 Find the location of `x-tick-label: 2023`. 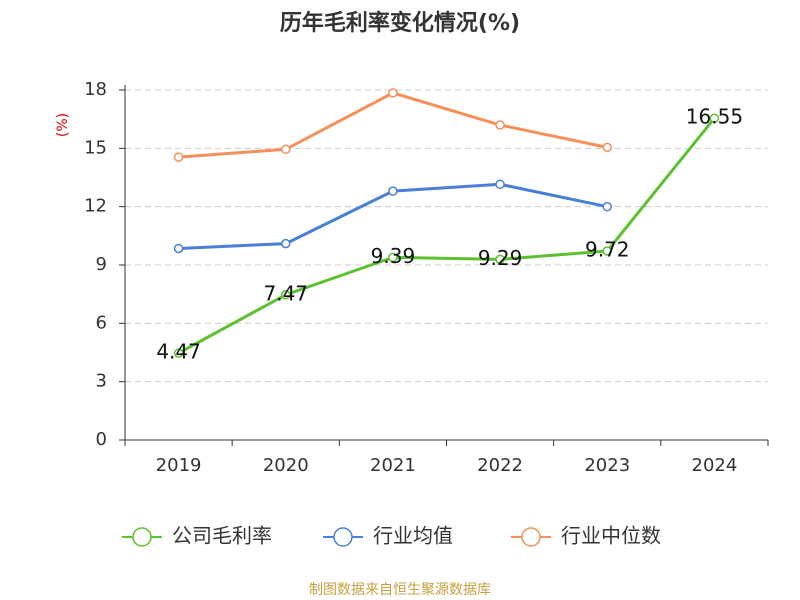

x-tick-label: 2023 is located at coordinates (607, 465).